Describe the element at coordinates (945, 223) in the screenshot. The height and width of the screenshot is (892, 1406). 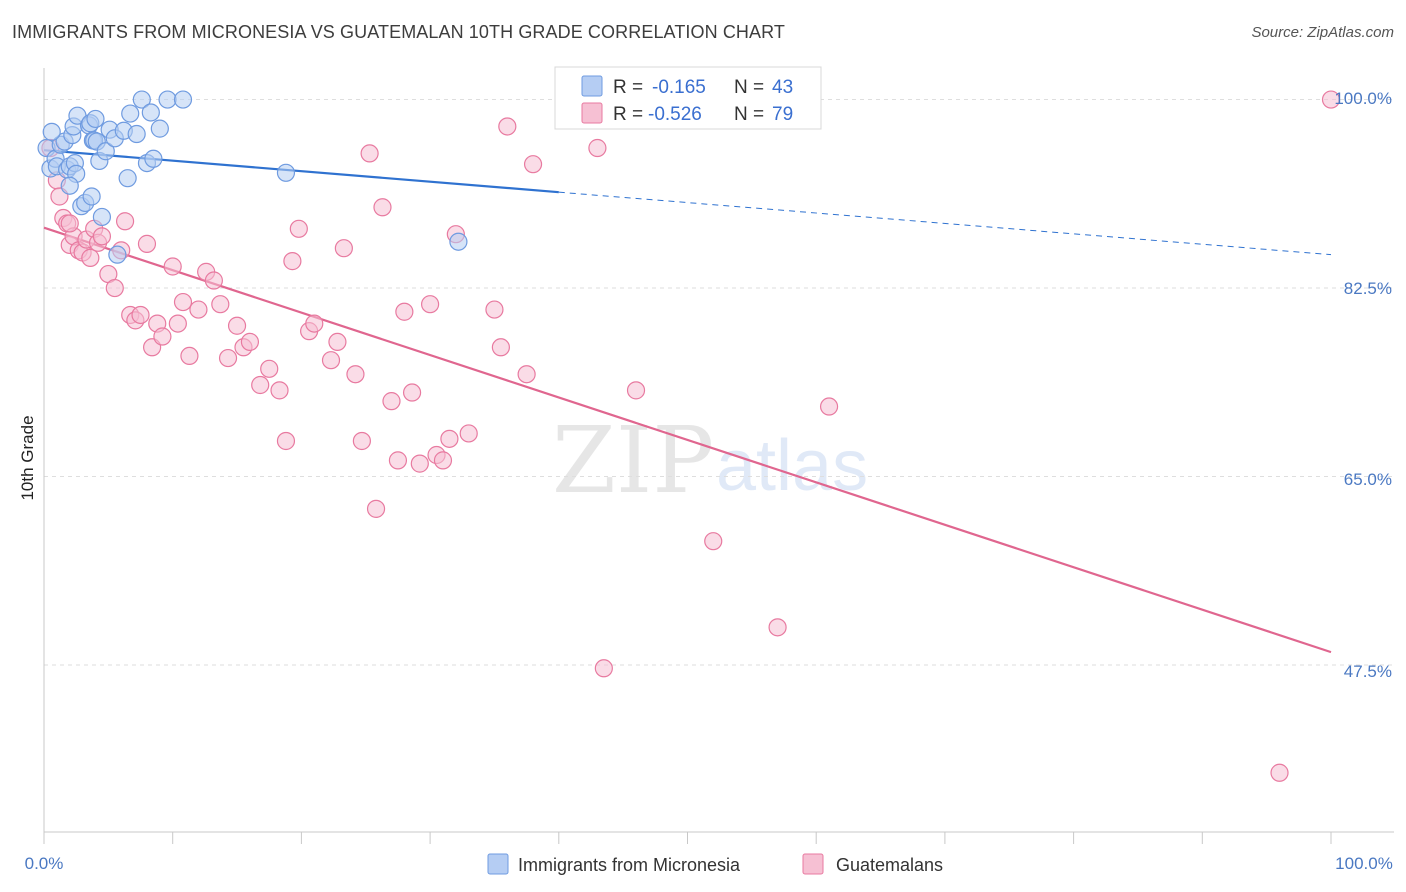
I see `trend-line-micronesia-dashed` at that location.